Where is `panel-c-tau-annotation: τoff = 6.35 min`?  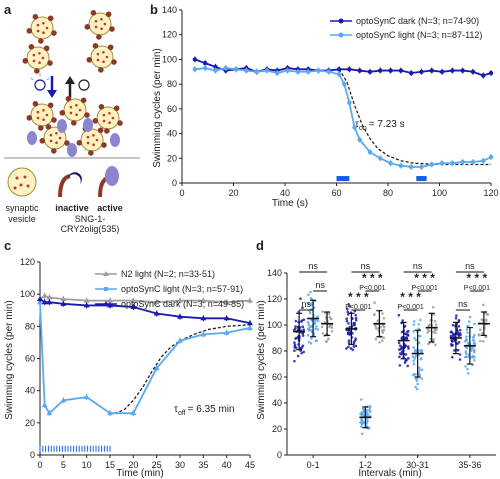
panel-c-tau-annotation: τoff = 6.35 min is located at coordinates (204, 410).